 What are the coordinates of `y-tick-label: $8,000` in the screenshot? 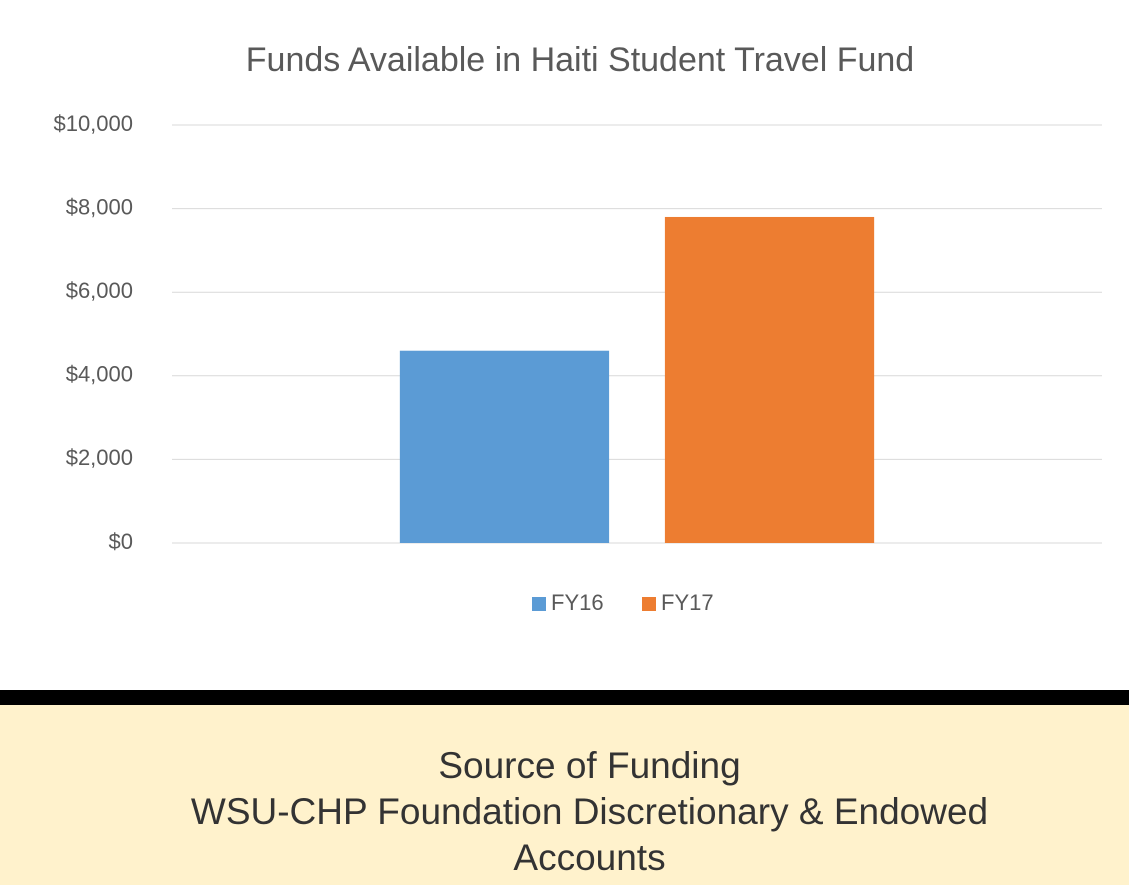 It's located at (99, 206).